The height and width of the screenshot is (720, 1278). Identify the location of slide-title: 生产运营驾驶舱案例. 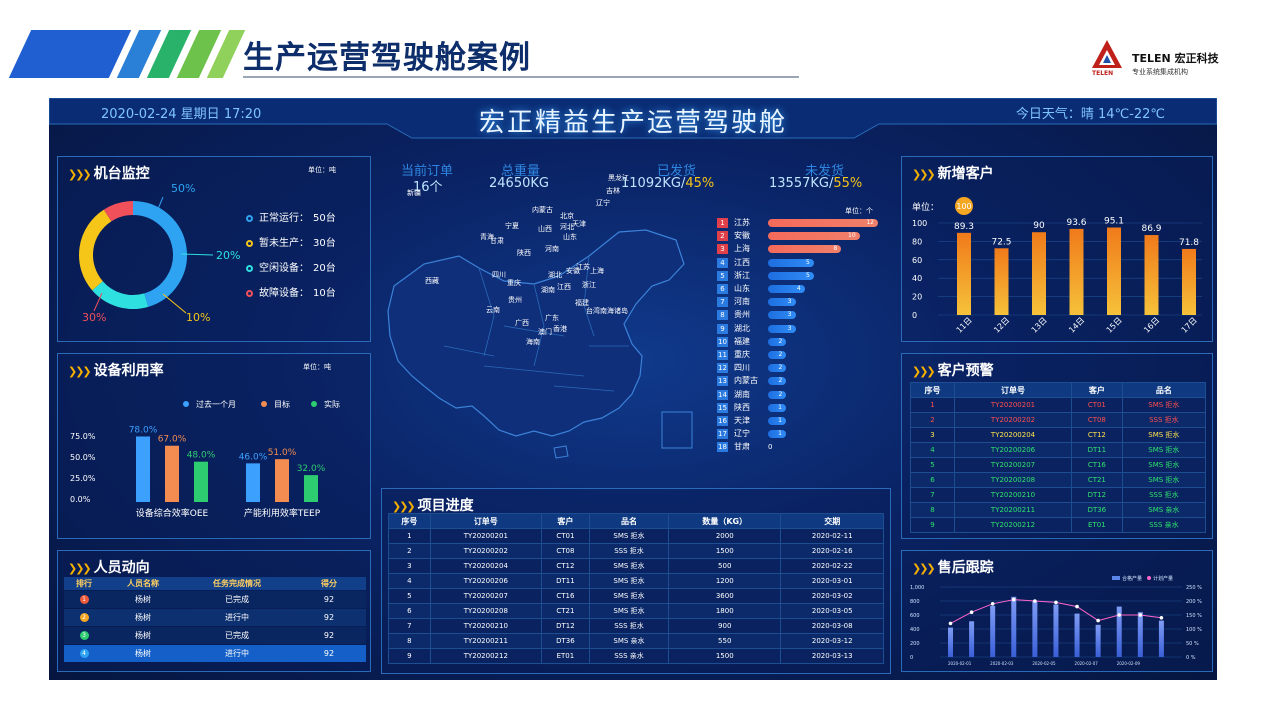
(387, 58).